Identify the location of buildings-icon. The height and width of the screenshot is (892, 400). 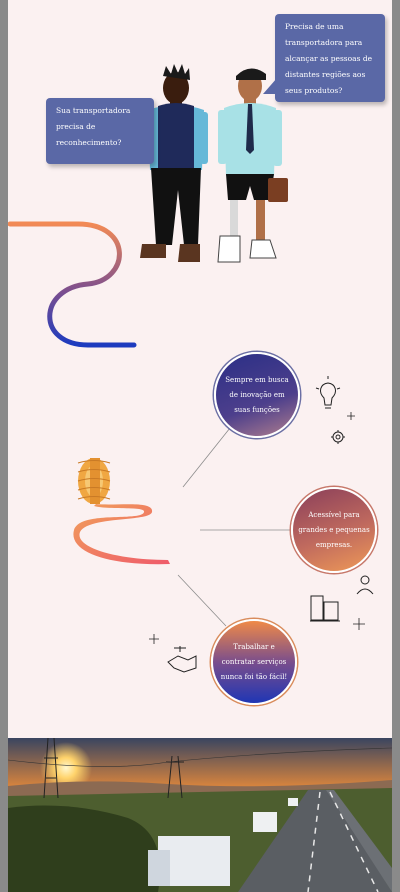
(325, 608).